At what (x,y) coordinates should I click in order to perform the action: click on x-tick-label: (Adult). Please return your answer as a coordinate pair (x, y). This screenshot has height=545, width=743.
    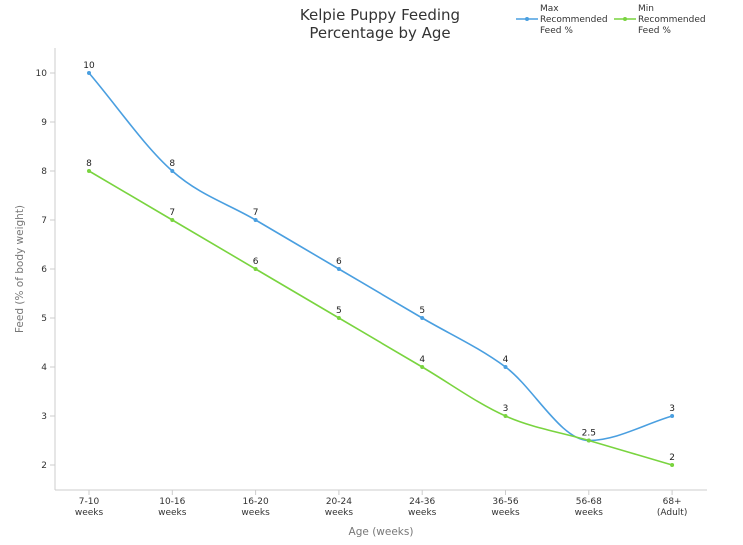
    Looking at the image, I should click on (672, 513).